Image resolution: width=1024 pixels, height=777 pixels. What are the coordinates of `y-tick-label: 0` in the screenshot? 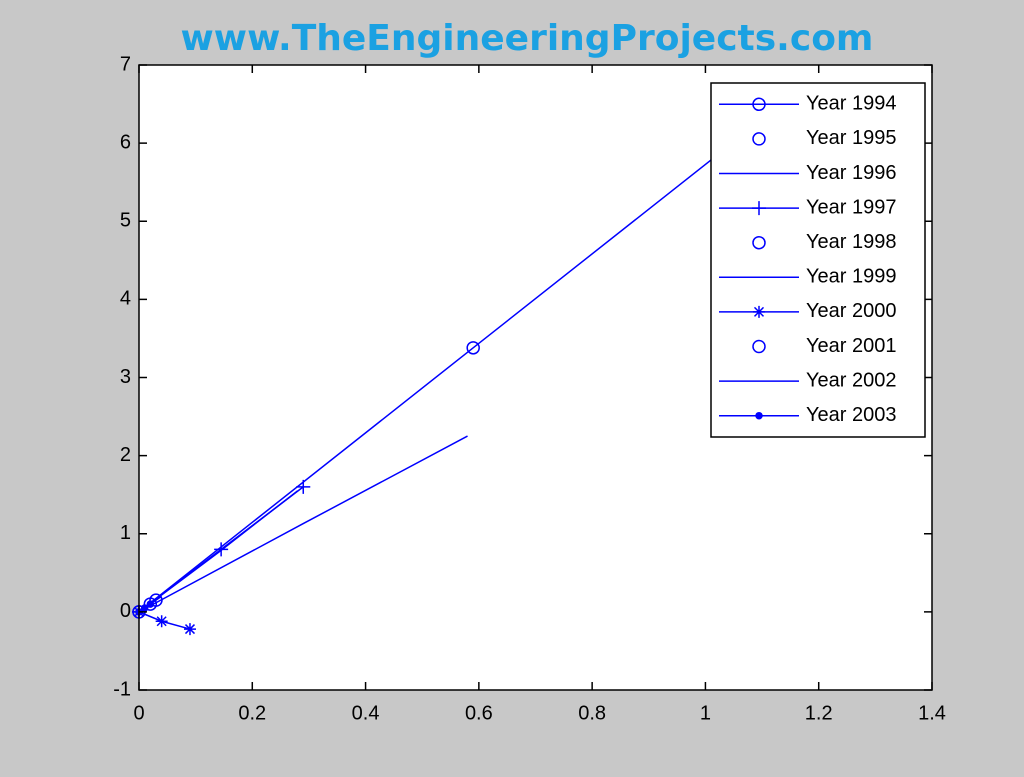 It's located at (125, 611).